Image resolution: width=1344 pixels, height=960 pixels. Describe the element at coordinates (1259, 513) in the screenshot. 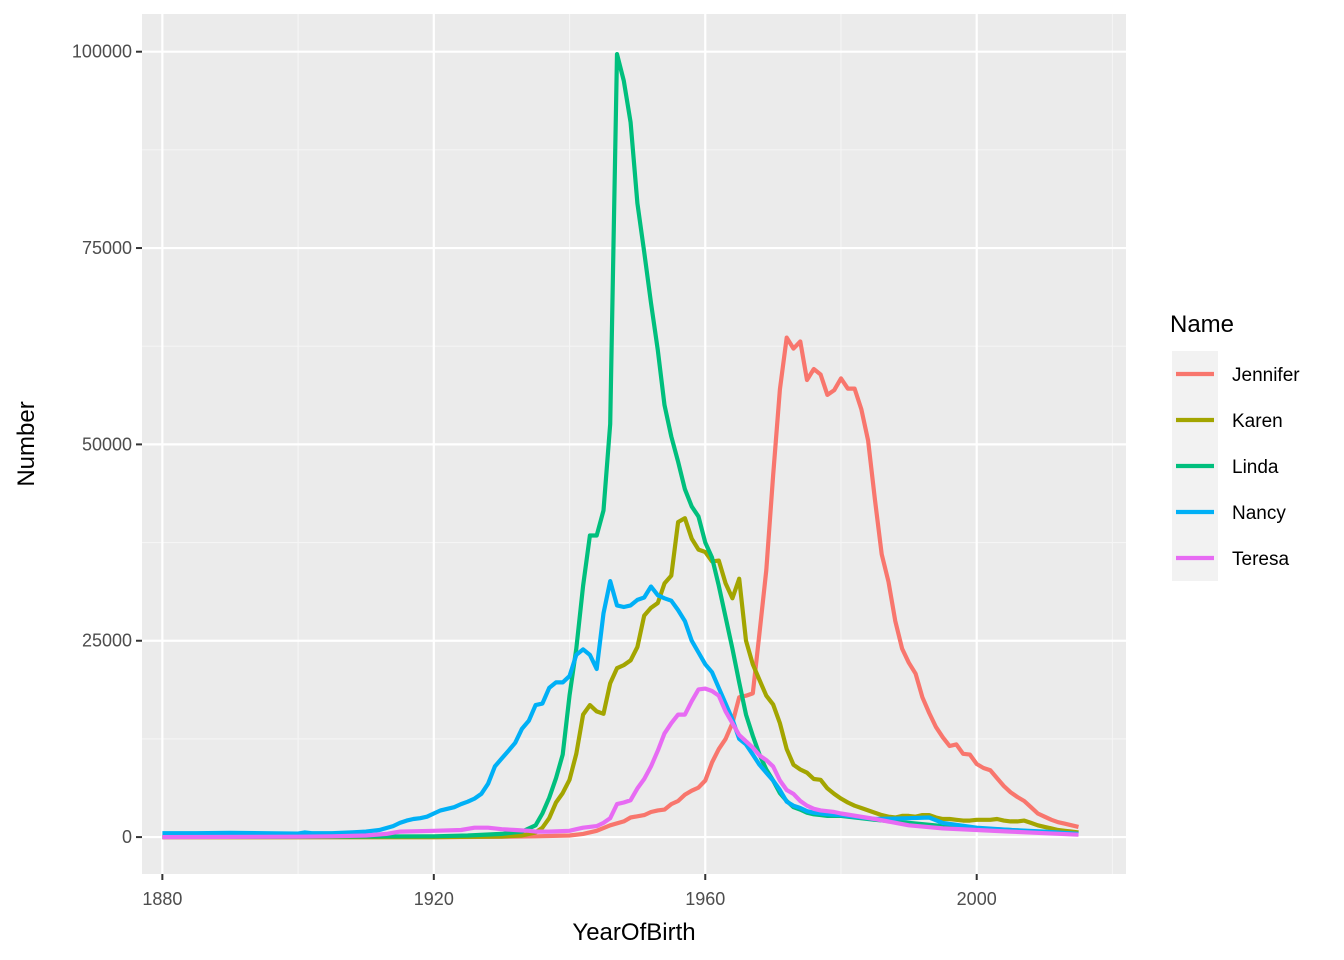

I see `legend-label-nancy: Nancy` at that location.